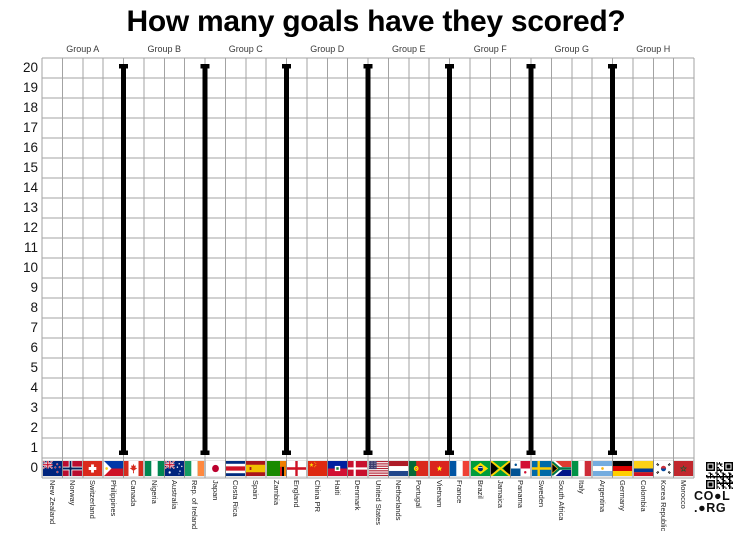 This screenshot has width=752, height=543. What do you see at coordinates (215, 468) in the screenshot?
I see `flag-japan-icon` at bounding box center [215, 468].